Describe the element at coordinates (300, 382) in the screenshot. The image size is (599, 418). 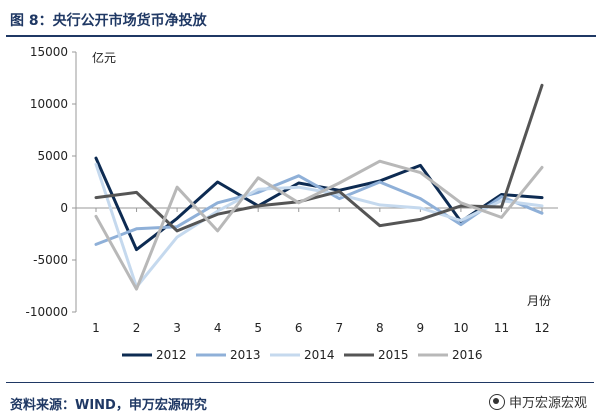
I see `footer-divider` at that location.